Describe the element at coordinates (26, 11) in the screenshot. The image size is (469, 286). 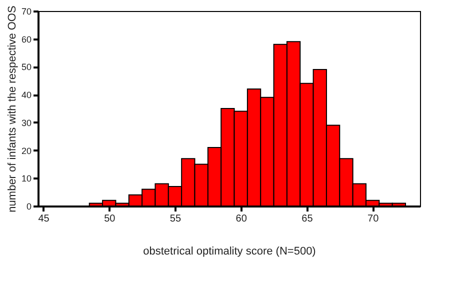
I see `y-tick-label: 70` at that location.